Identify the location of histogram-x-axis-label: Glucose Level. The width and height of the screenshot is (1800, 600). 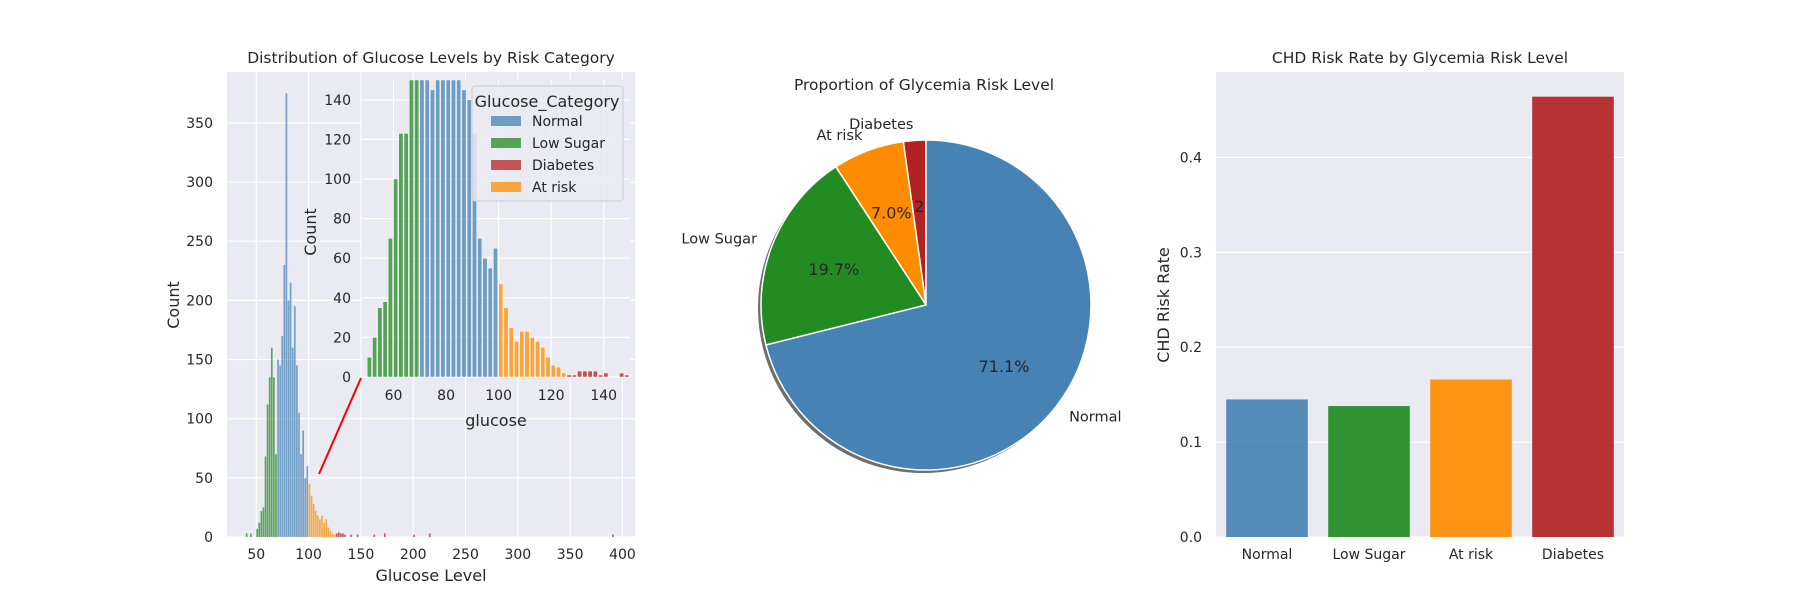
(430, 575).